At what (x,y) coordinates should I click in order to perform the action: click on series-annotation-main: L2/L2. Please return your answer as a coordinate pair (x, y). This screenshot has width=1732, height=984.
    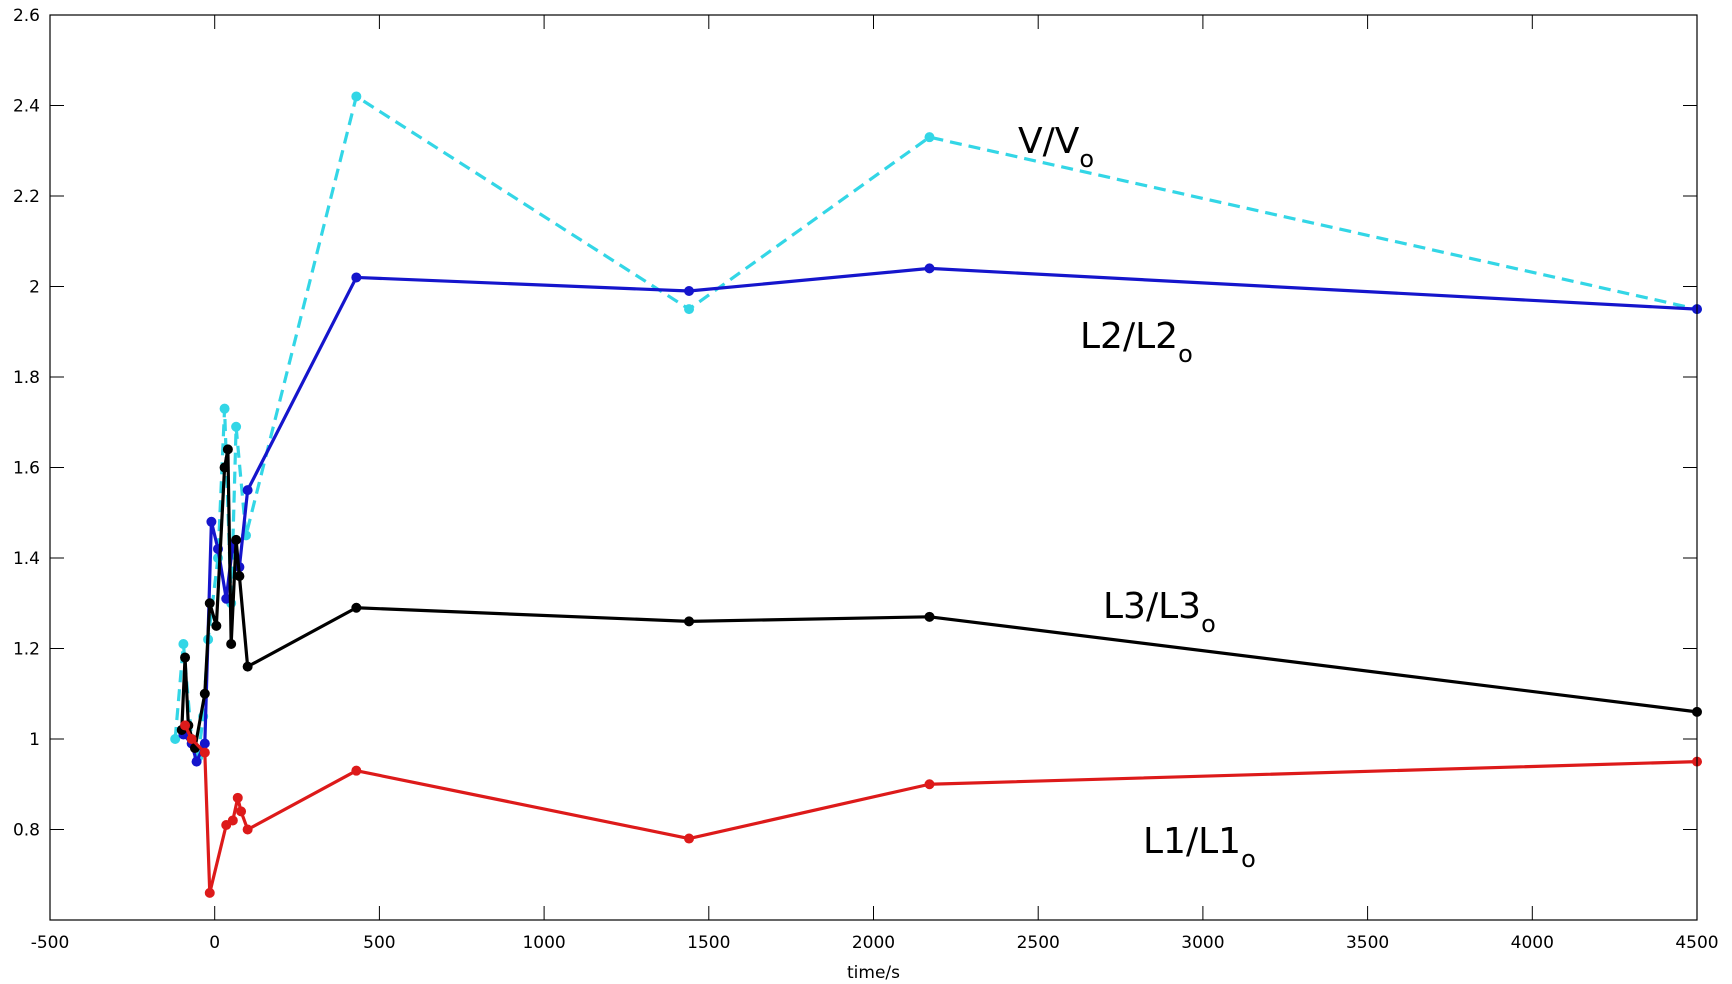
    Looking at the image, I should click on (1129, 336).